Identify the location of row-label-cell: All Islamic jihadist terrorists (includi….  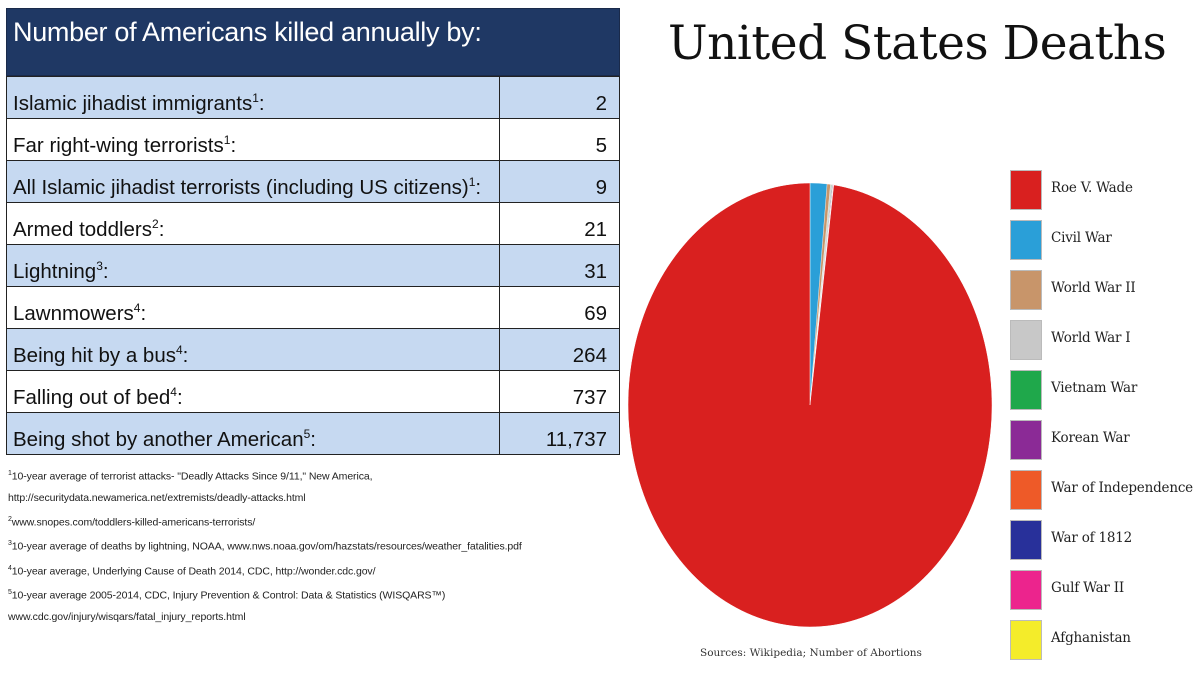
(253, 181).